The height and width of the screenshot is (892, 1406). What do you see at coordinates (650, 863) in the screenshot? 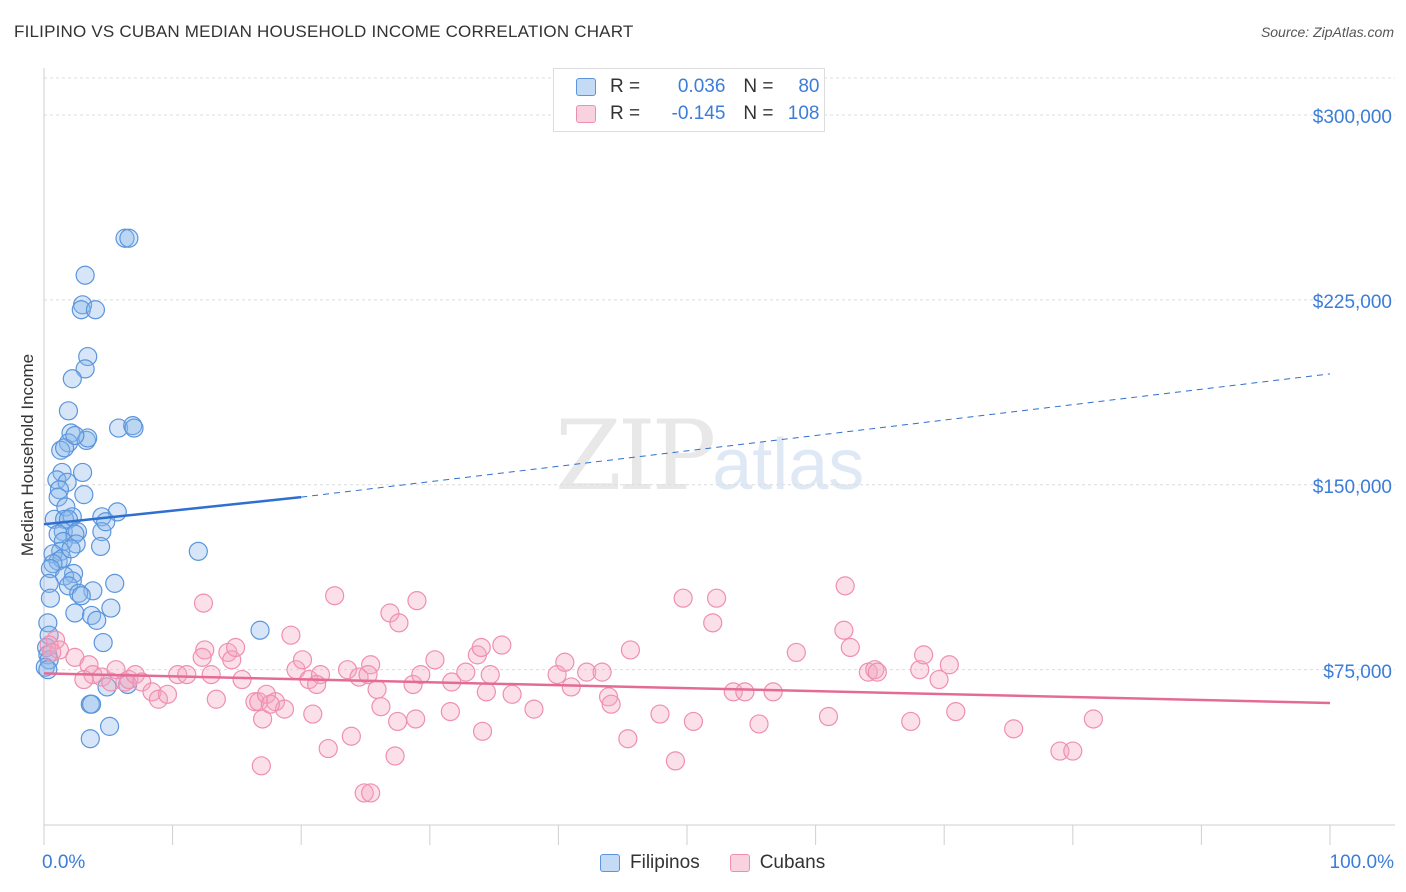
I see `series-legend-filipinos: Filipinos` at bounding box center [650, 863].